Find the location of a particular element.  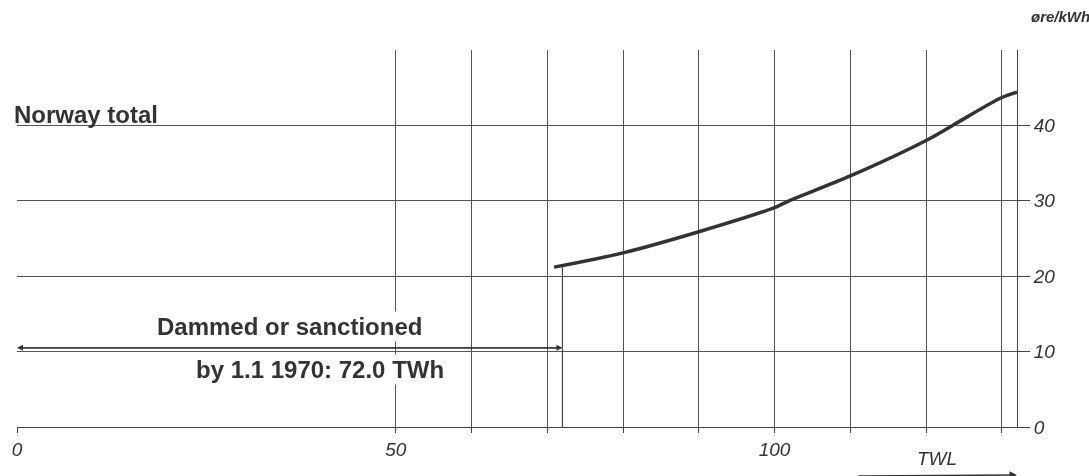

y-tick-label: 30 is located at coordinates (1044, 201).